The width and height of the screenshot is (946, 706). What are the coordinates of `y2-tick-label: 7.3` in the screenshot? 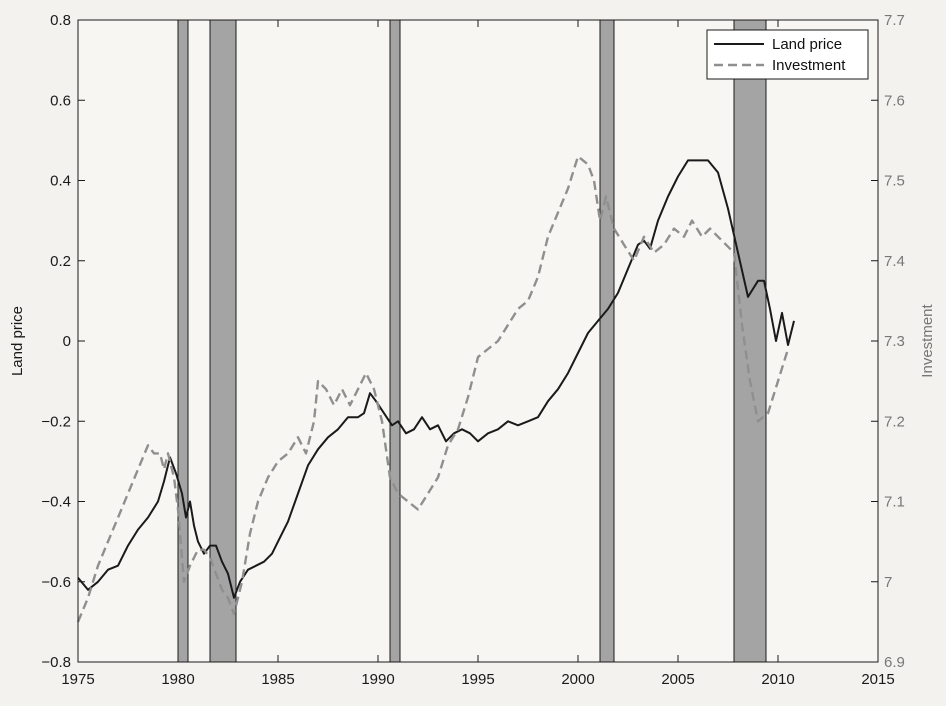 It's located at (894, 341).